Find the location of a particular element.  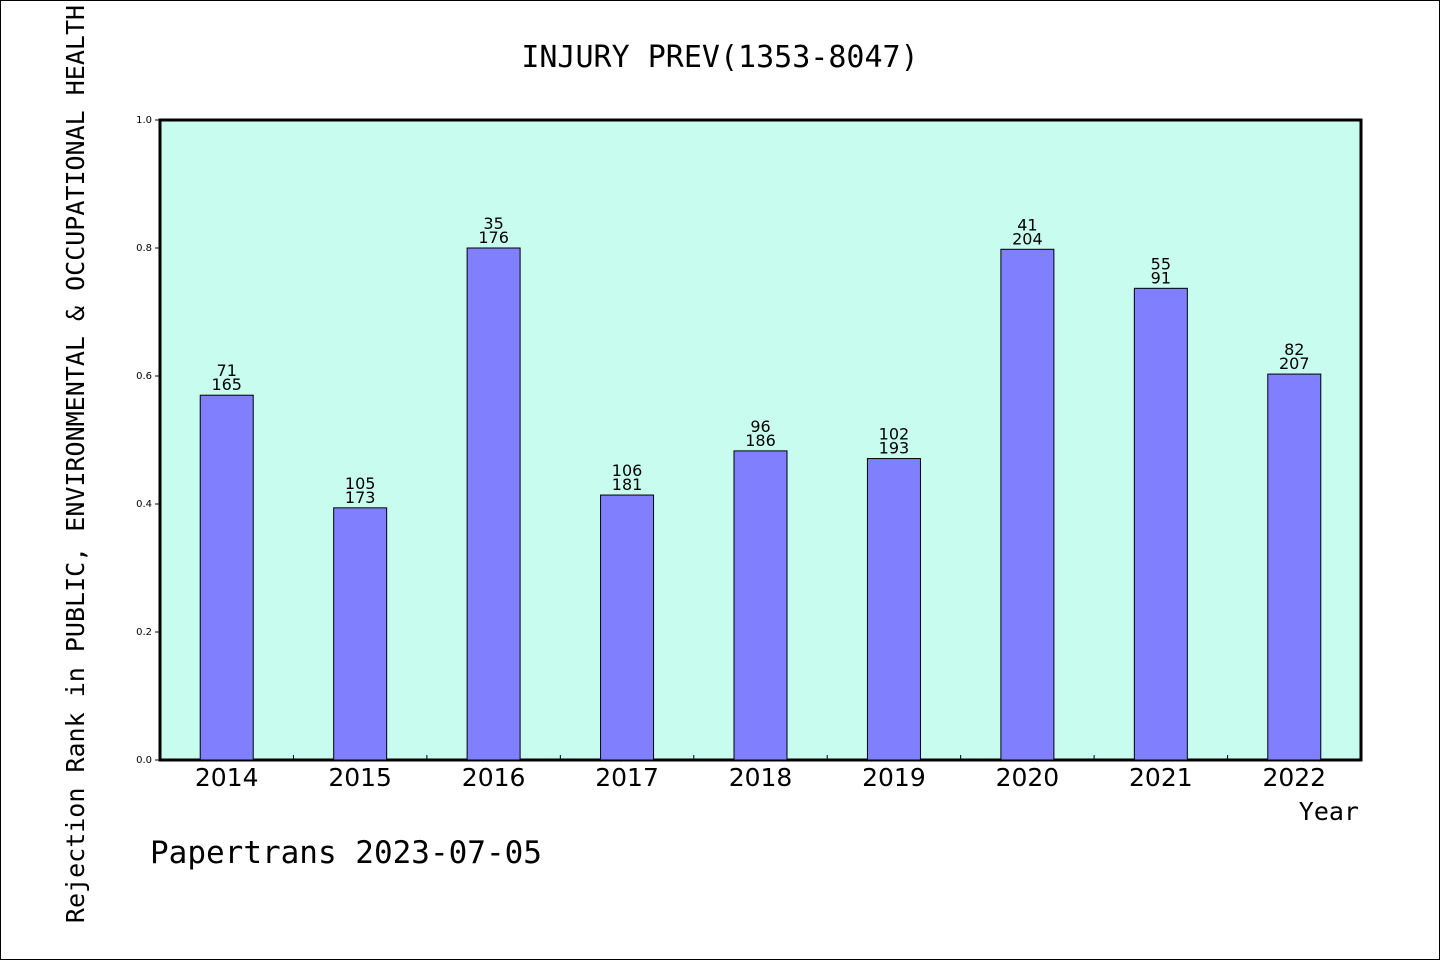

x-tick-label: 2020 is located at coordinates (1028, 777).